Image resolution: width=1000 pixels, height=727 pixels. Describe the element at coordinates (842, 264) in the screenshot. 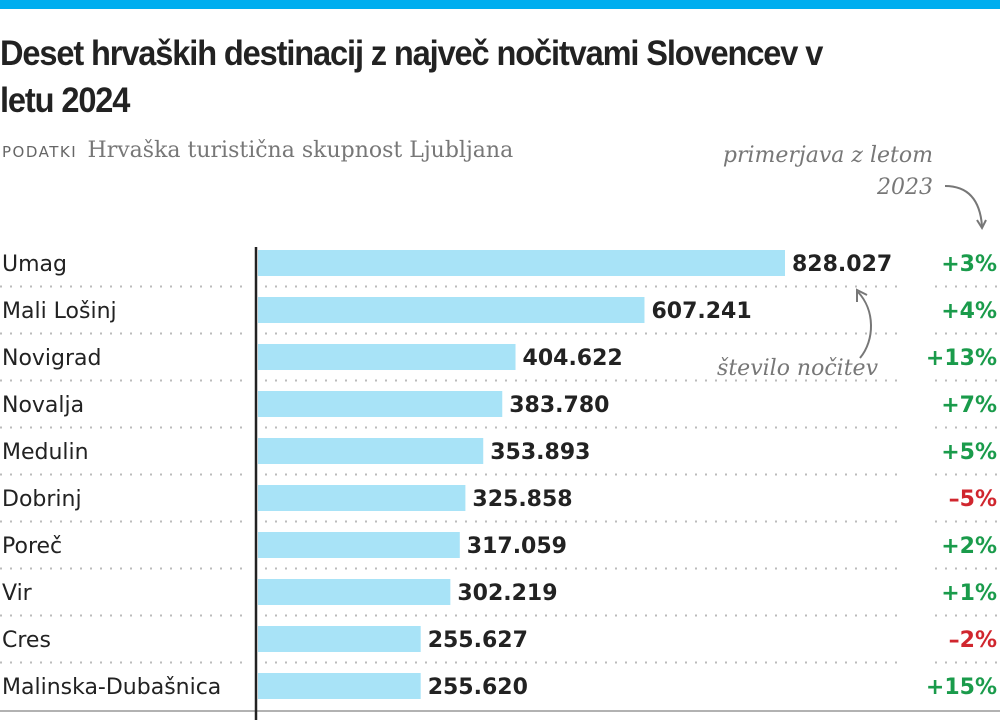

I see `value-label: 828.027` at that location.